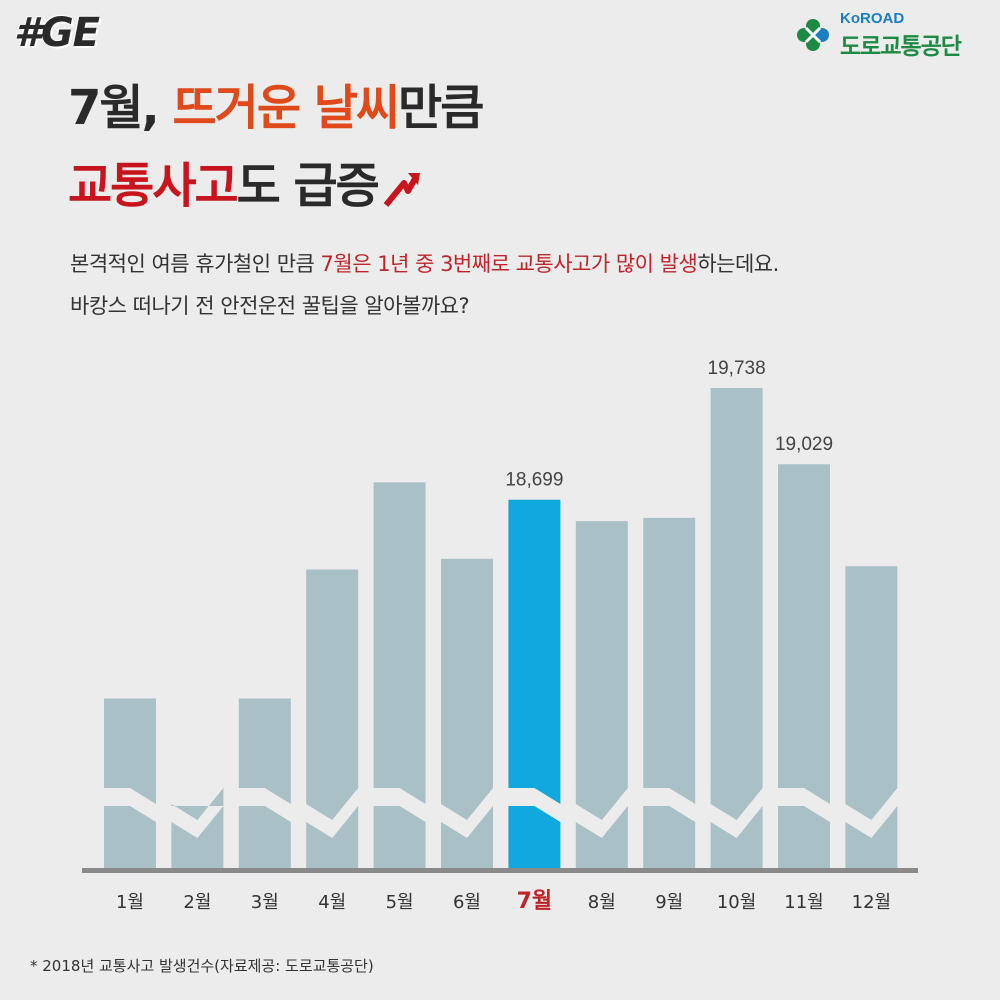 Image resolution: width=1000 pixels, height=1000 pixels. What do you see at coordinates (500, 870) in the screenshot?
I see `chart-baseline` at bounding box center [500, 870].